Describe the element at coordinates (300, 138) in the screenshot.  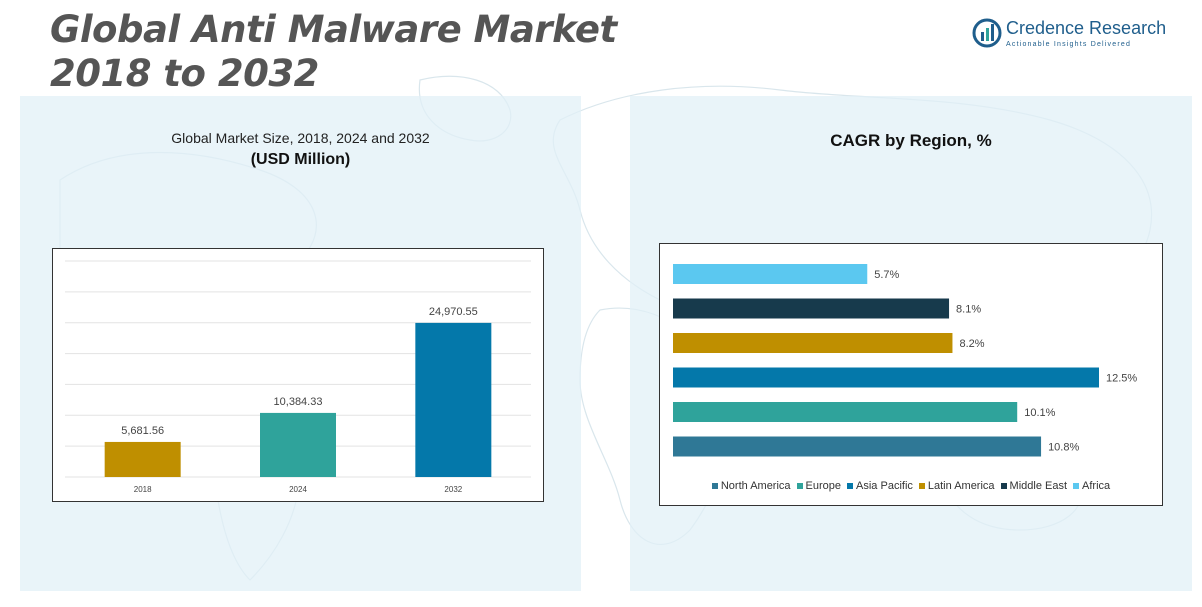
I see `market-size-subtitle: Global Market Size, 2018, 2024 and 2032` at that location.